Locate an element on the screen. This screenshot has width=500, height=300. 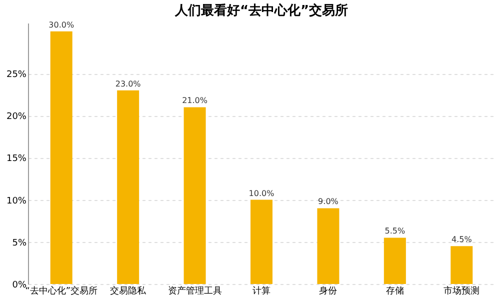
x-tick-label: 市场预测 is located at coordinates (462, 291).